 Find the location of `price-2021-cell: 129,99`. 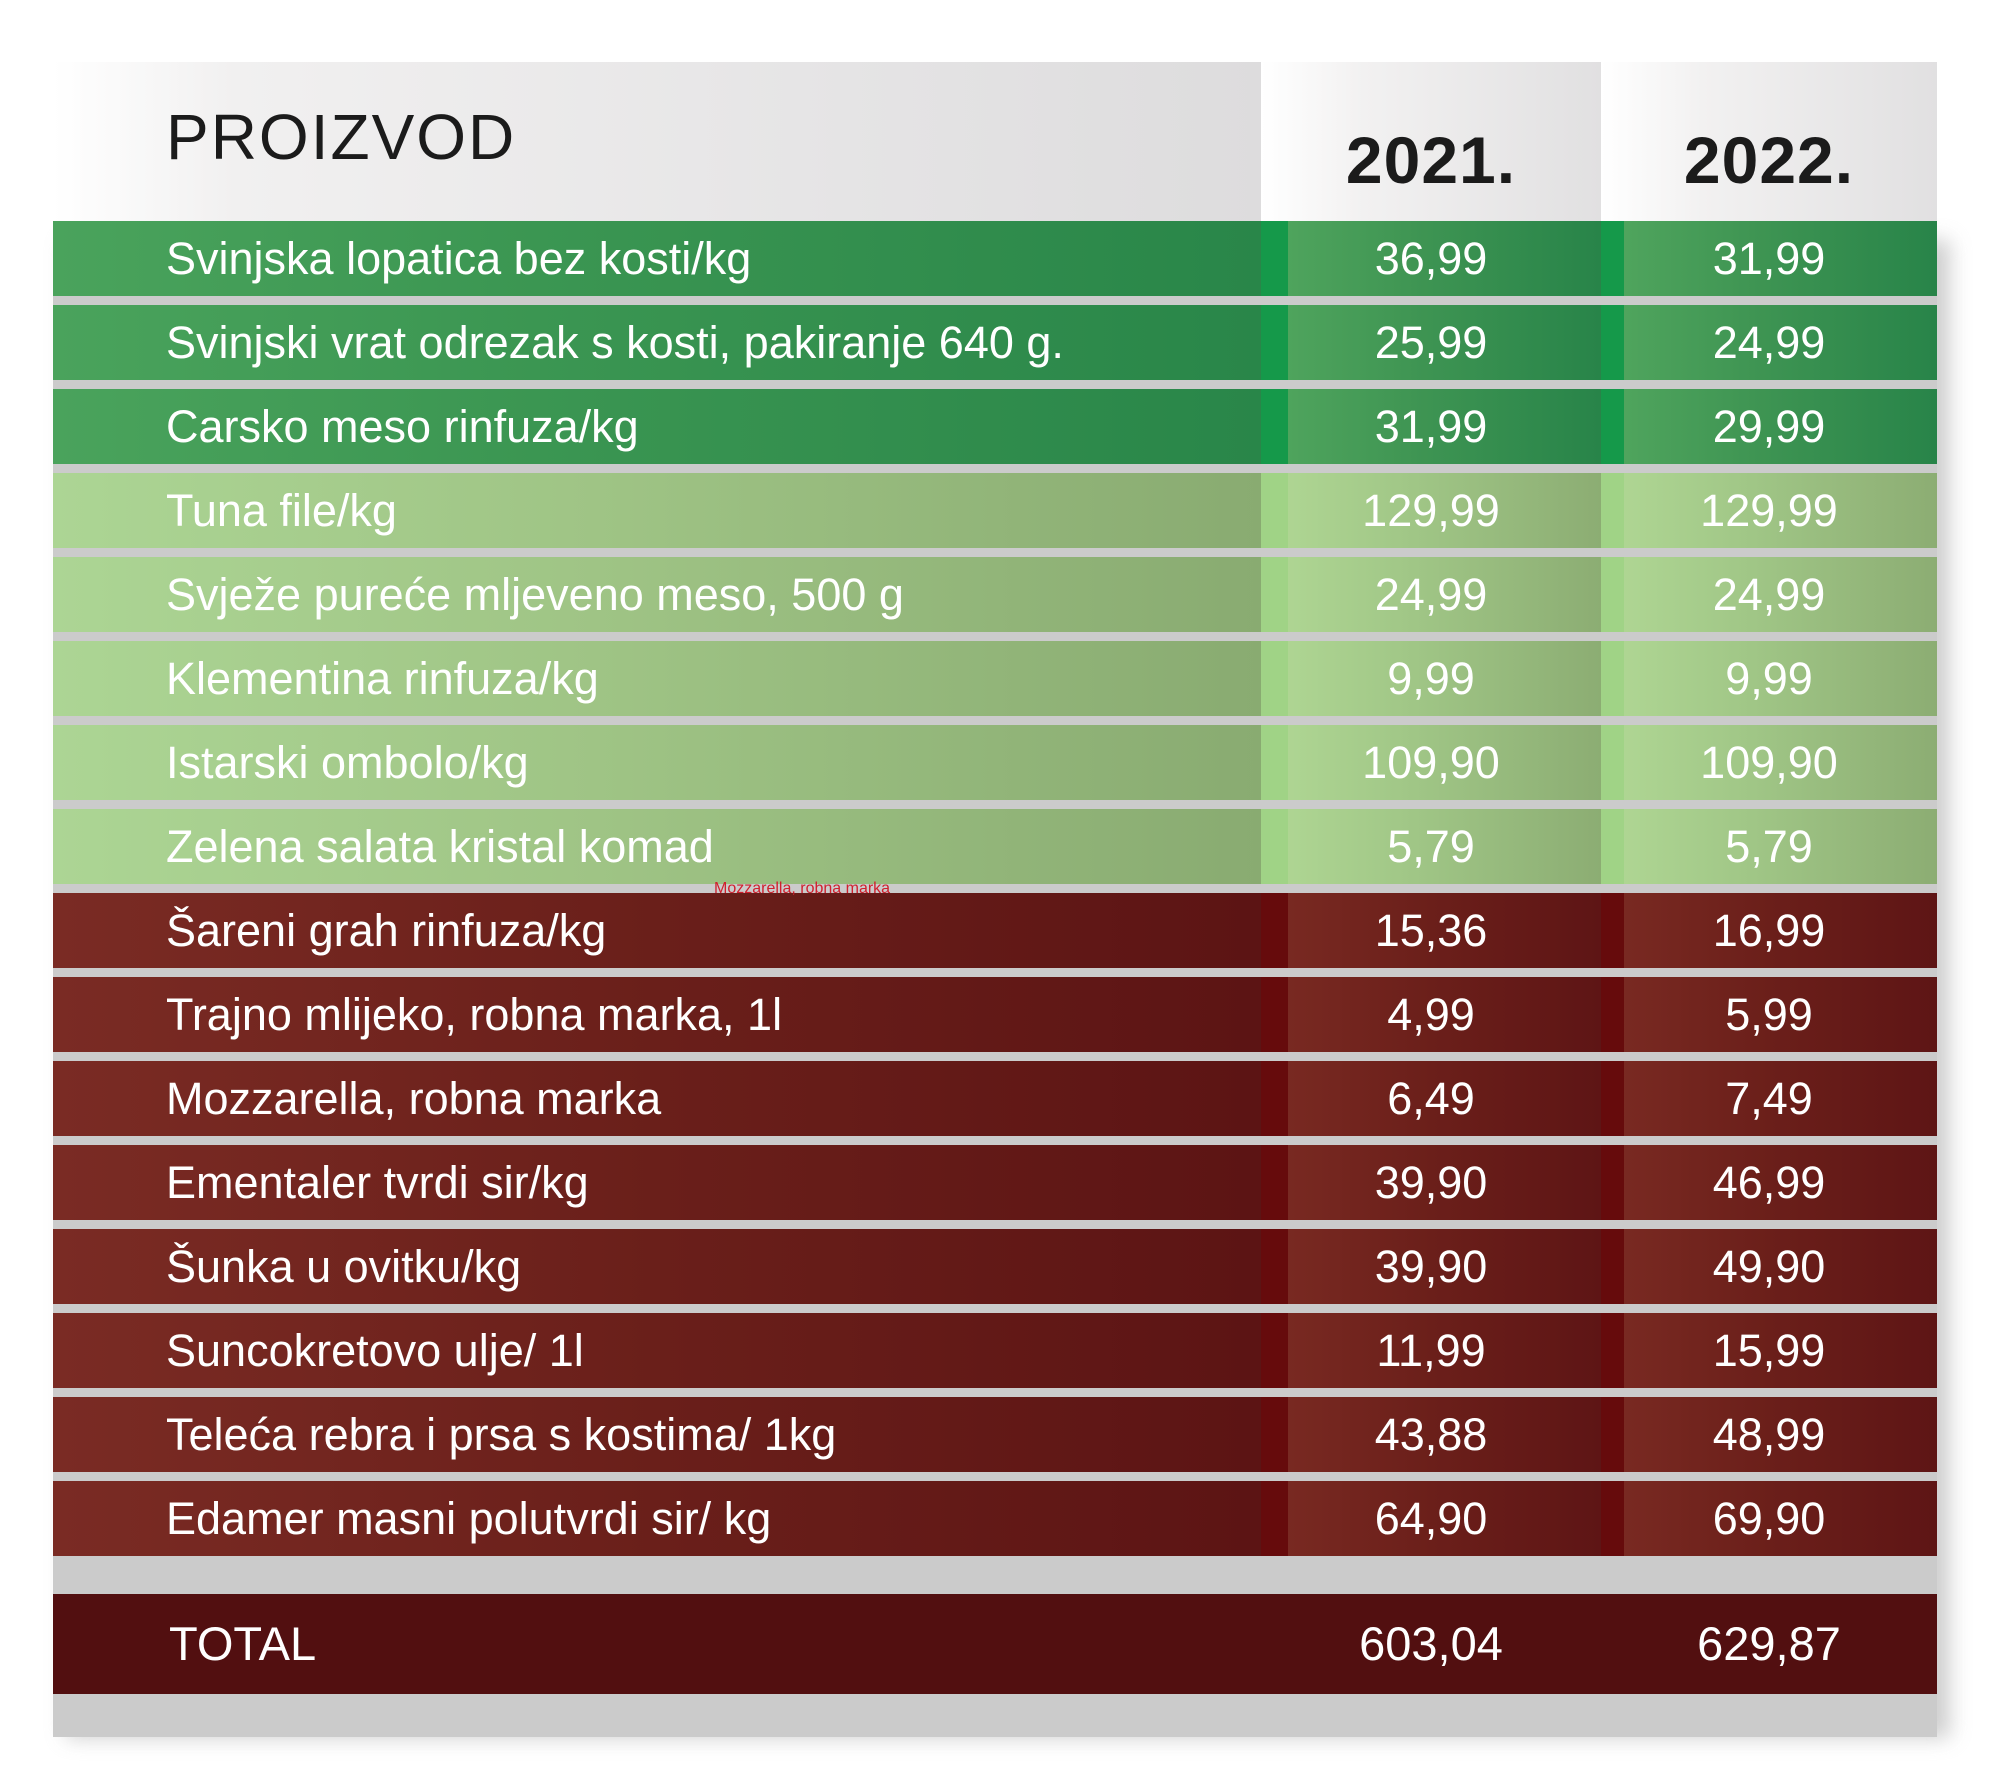

price-2021-cell: 129,99 is located at coordinates (1431, 510).